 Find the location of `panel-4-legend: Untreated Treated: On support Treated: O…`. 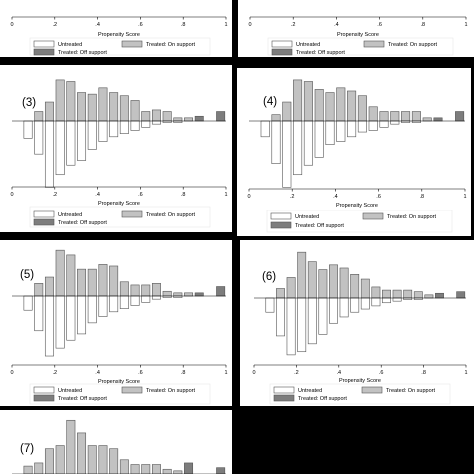

panel-4-legend: Untreated Treated: On support Treated: O… is located at coordinates (354, 223).